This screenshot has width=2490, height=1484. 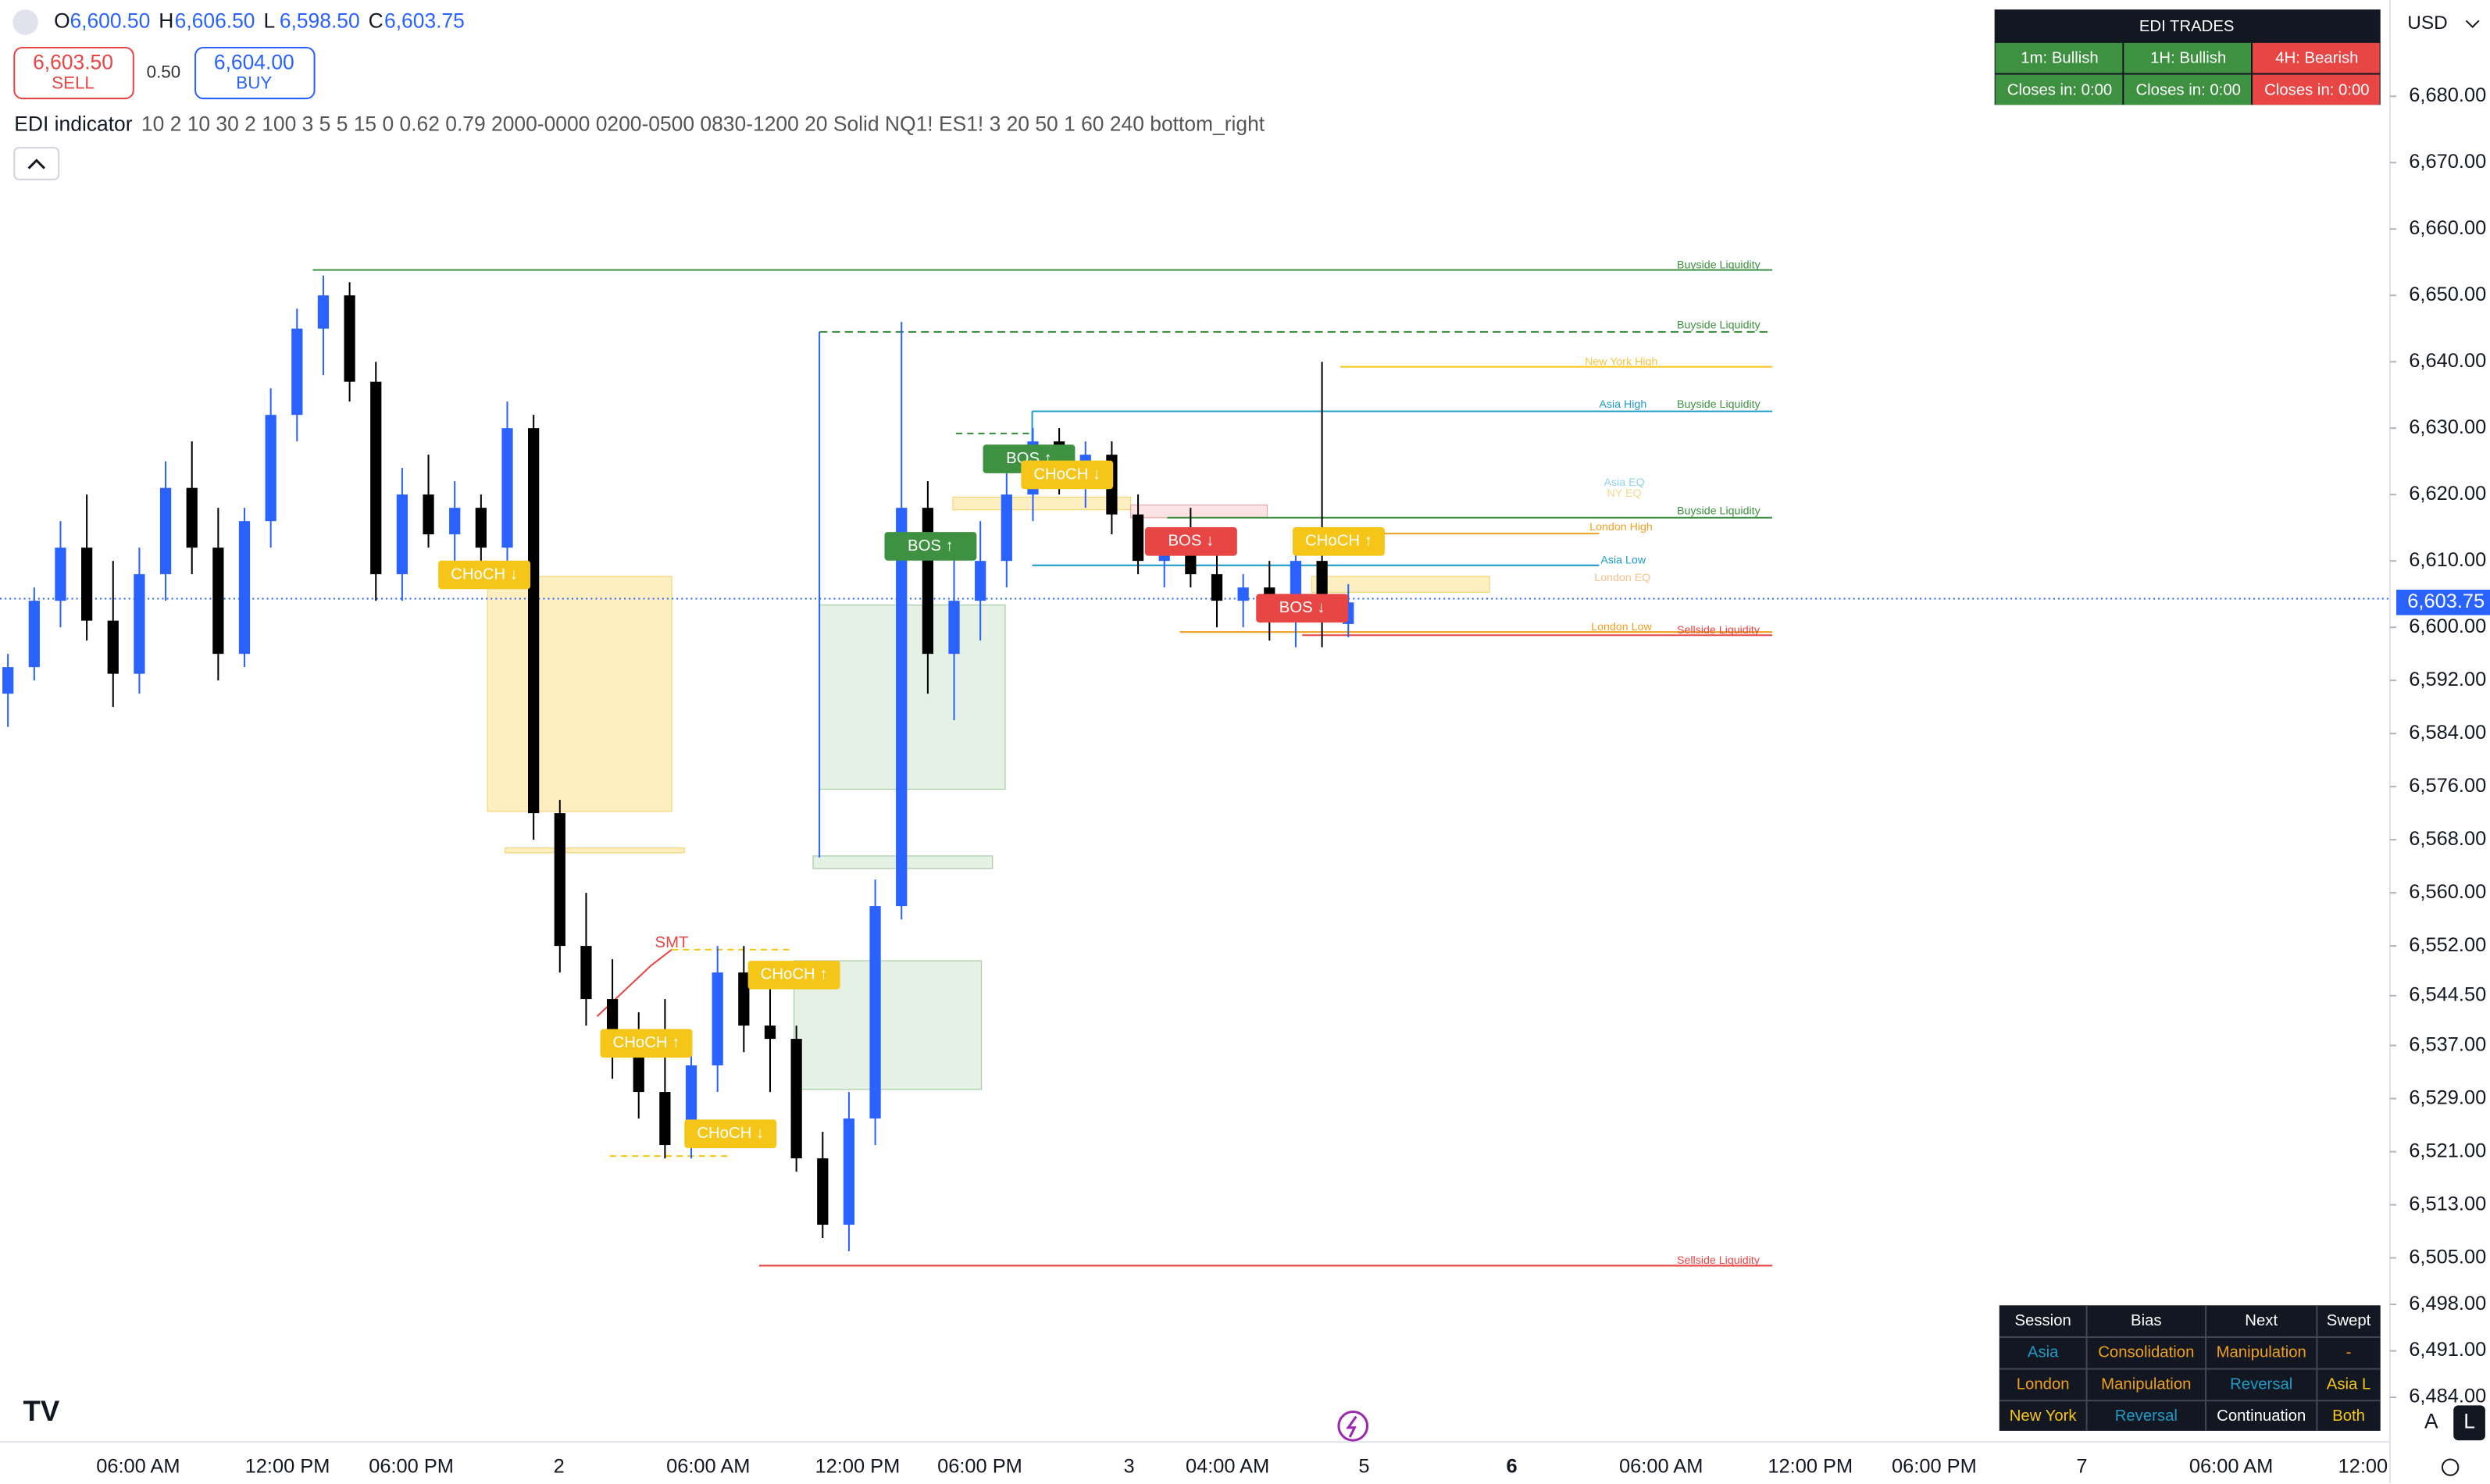 I want to click on y-tick-label: 6,513.00, so click(x=2448, y=1204).